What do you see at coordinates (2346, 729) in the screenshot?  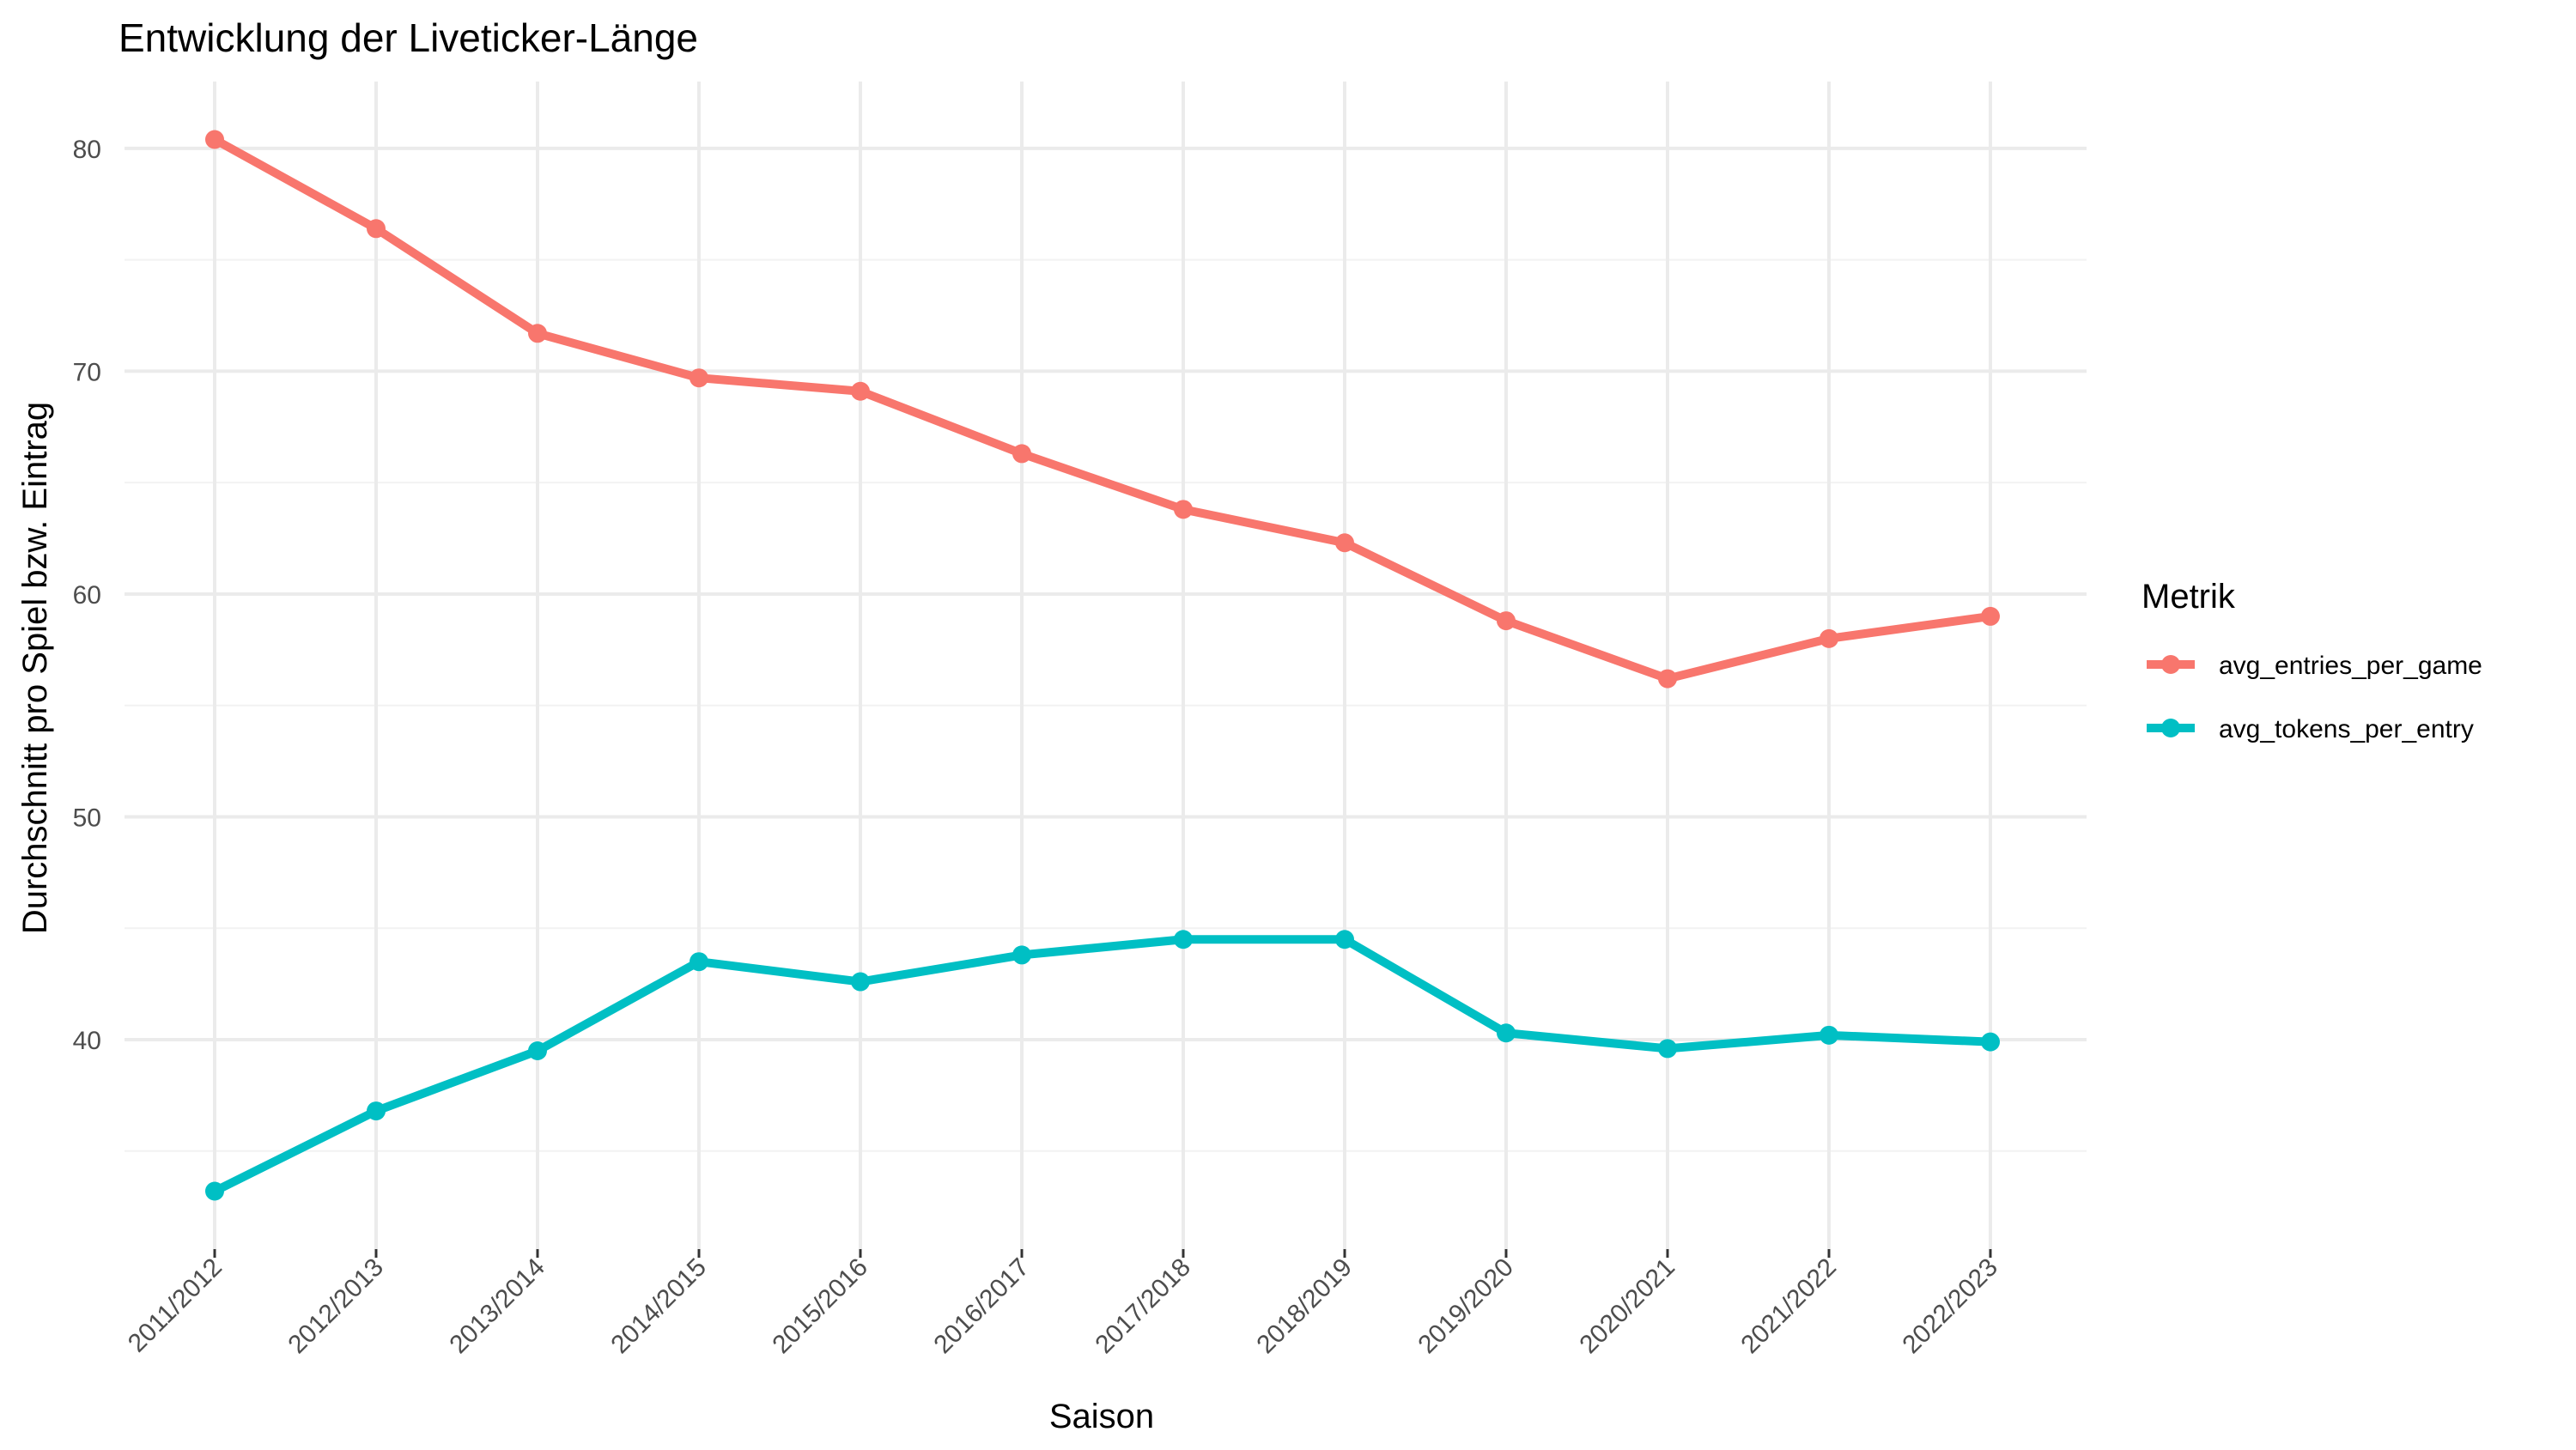 I see `legend-label: avg_tokens_per_entry` at bounding box center [2346, 729].